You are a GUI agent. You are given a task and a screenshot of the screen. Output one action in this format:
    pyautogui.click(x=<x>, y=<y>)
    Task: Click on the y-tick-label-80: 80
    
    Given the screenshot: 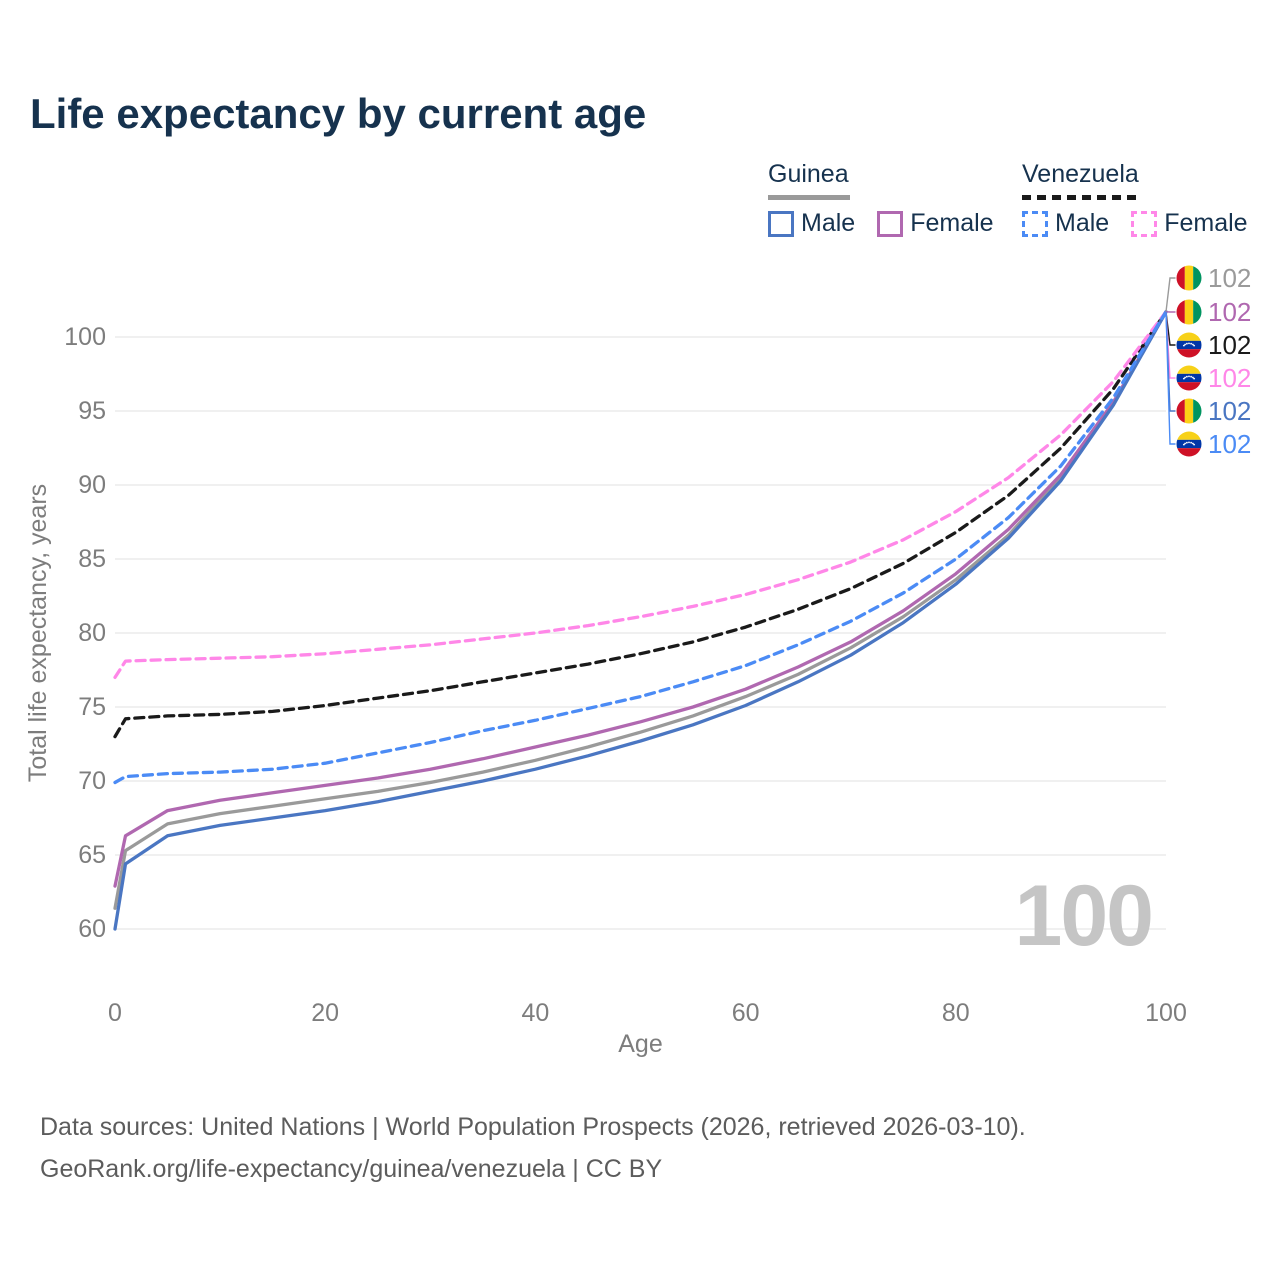 What is the action you would take?
    pyautogui.click(x=92, y=633)
    